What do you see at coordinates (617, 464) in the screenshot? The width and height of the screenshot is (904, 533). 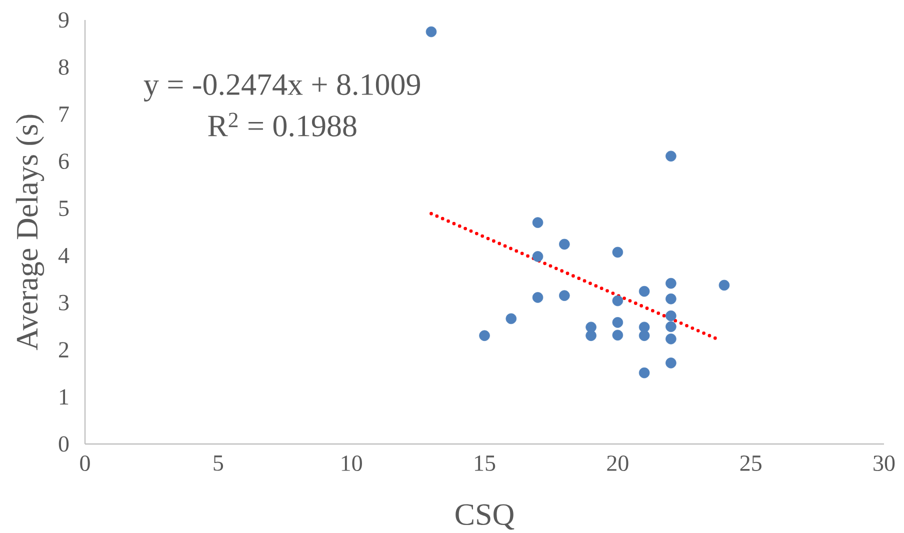 I see `x-tick-label: 20` at bounding box center [617, 464].